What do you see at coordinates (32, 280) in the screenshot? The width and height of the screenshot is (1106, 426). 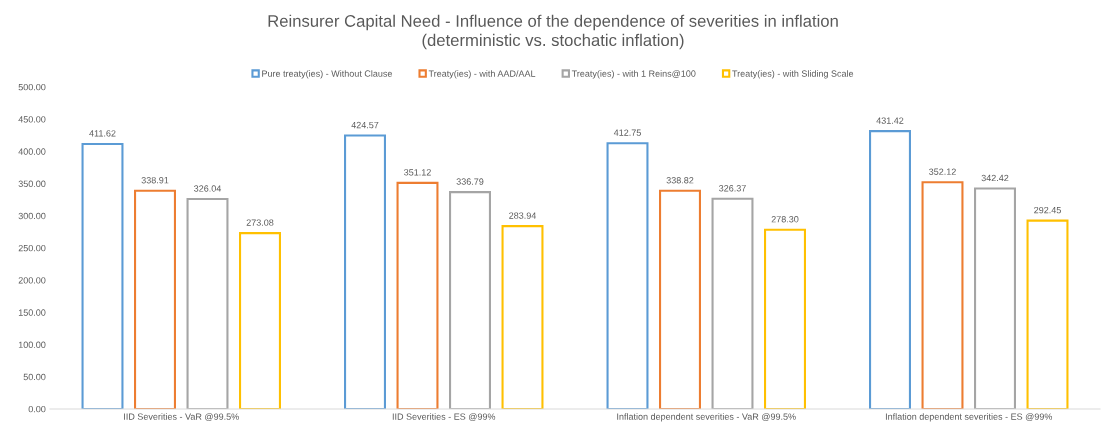 I see `y-tick-label: 200.00` at bounding box center [32, 280].